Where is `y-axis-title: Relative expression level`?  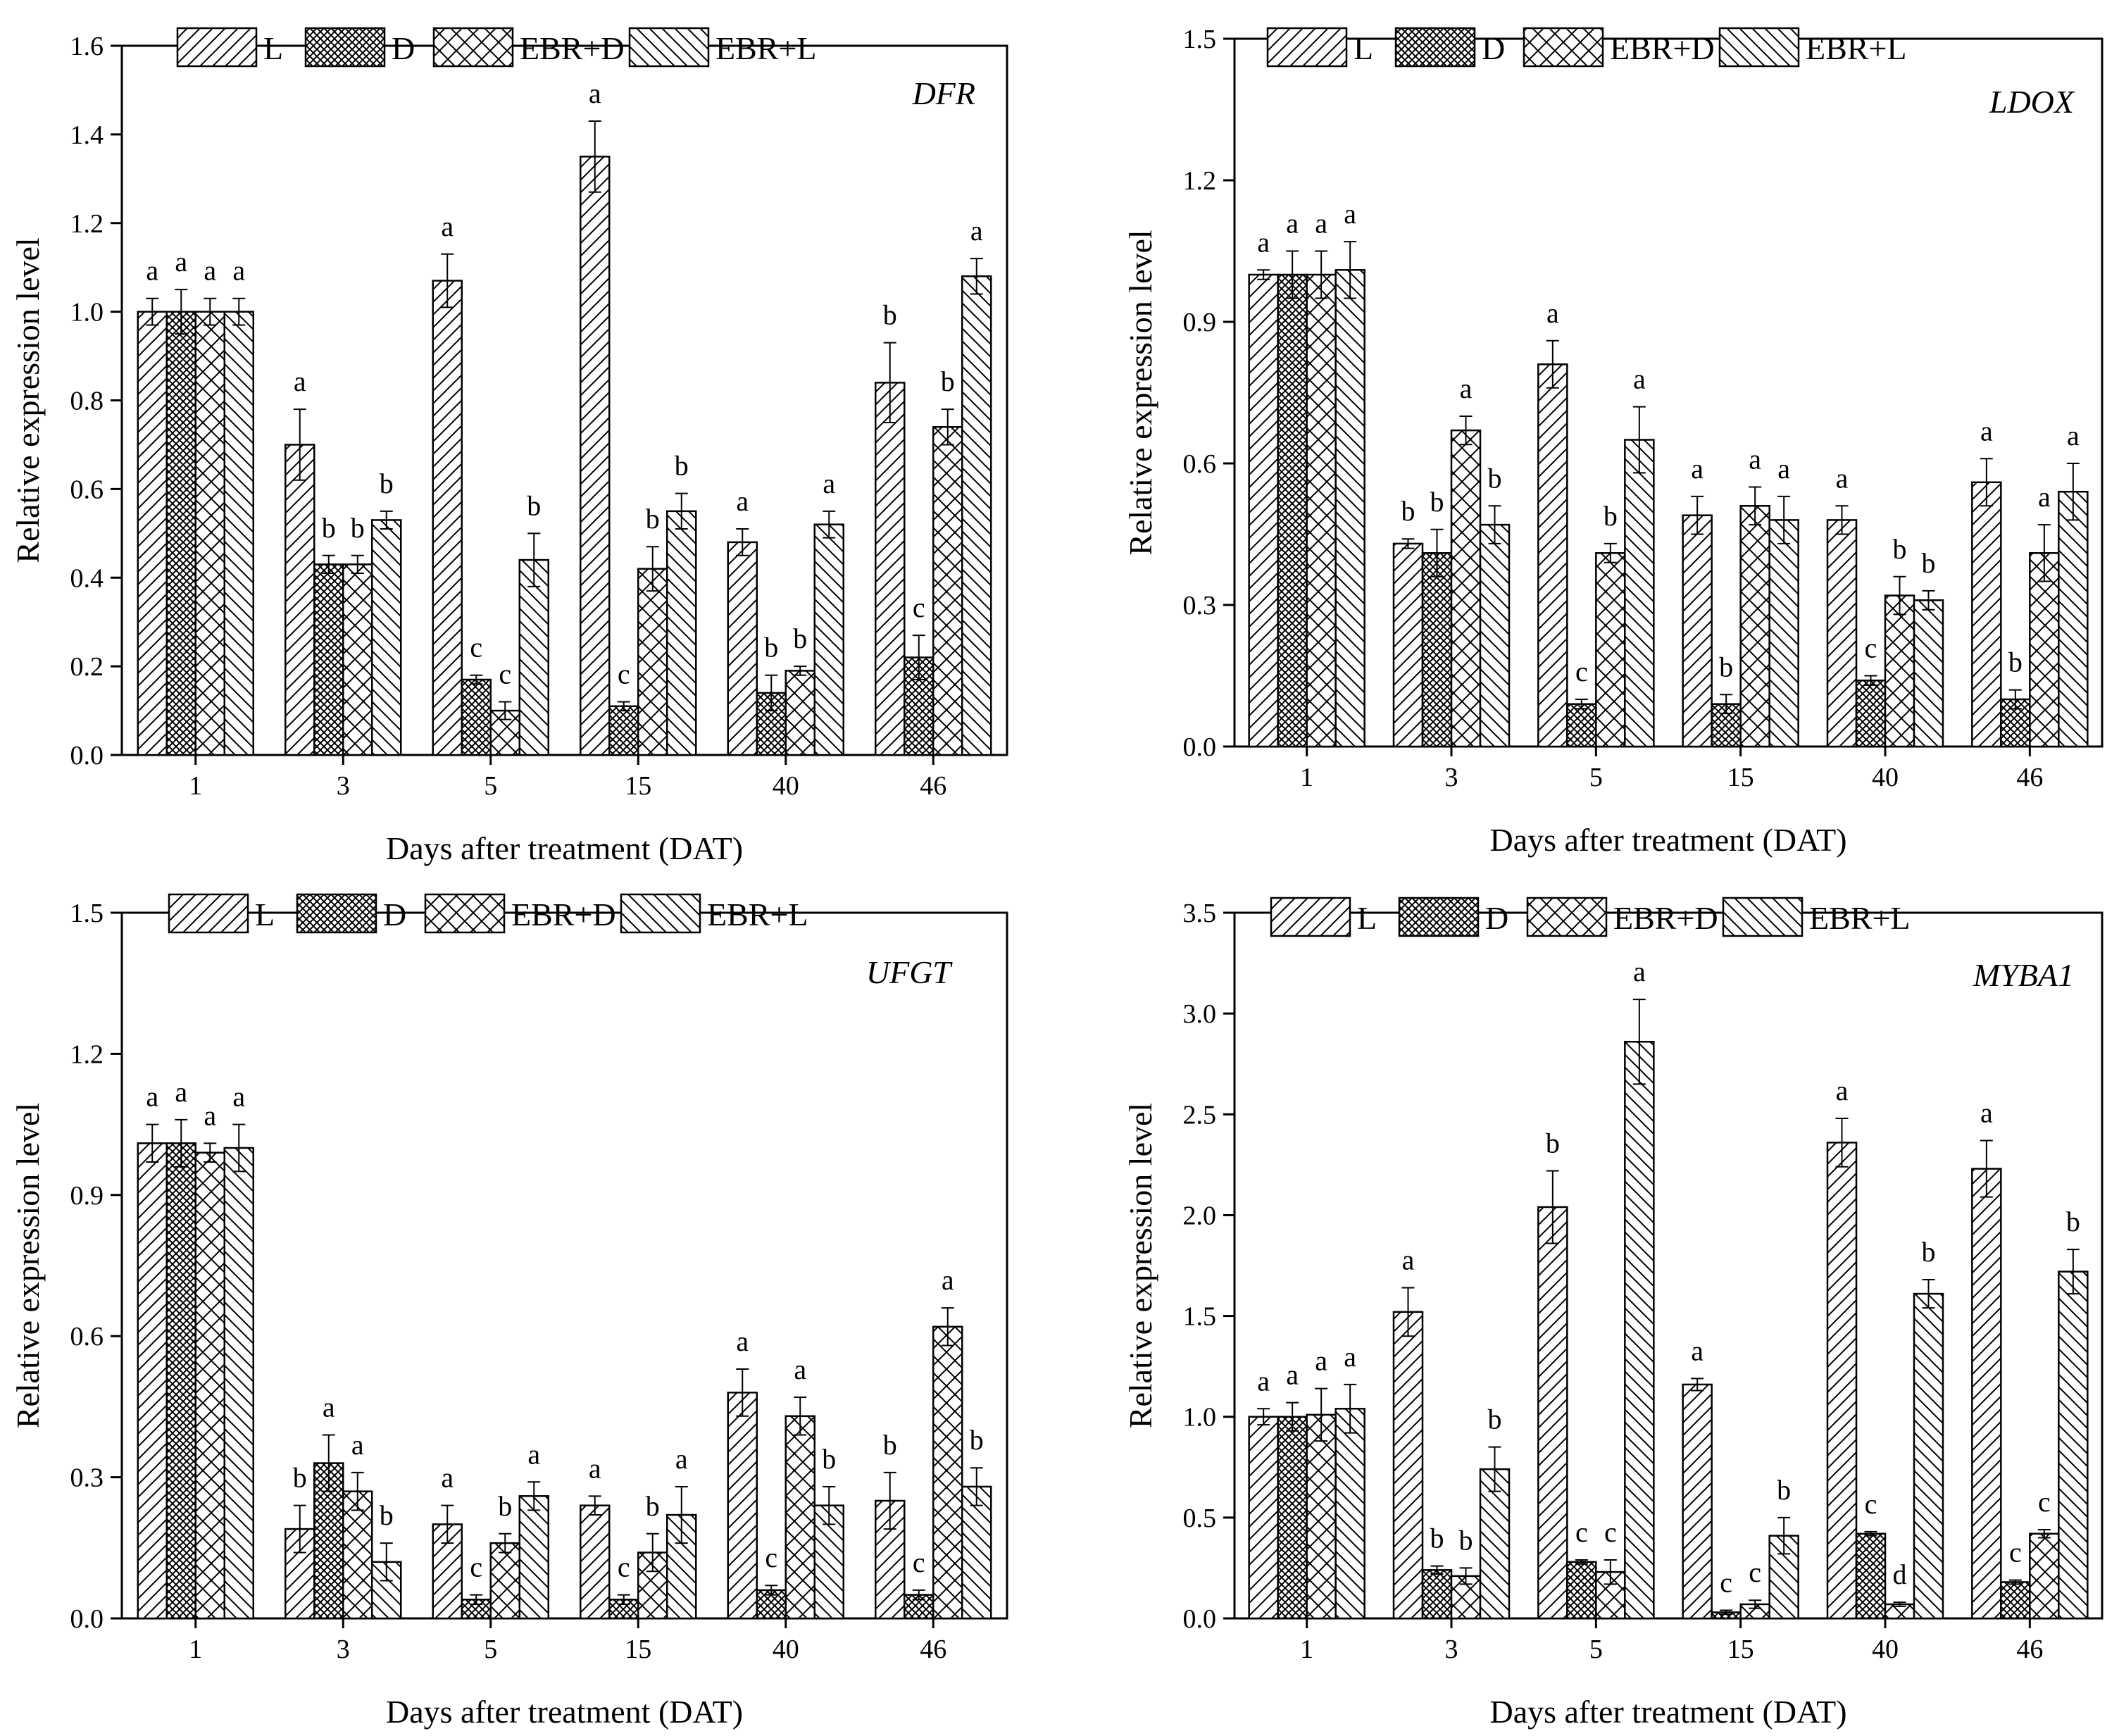 y-axis-title: Relative expression level is located at coordinates (28, 1265).